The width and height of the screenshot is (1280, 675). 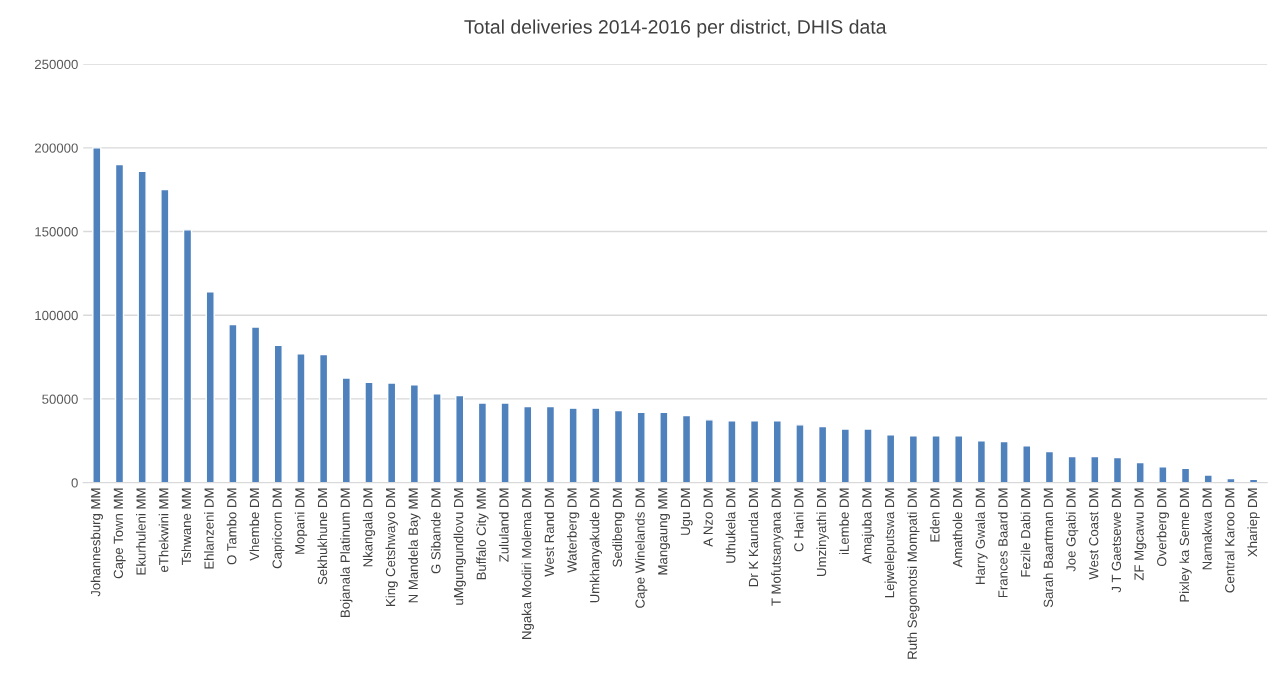 What do you see at coordinates (527, 563) in the screenshot?
I see `x-tick-label: Ngaka Modiri Molema DM` at bounding box center [527, 563].